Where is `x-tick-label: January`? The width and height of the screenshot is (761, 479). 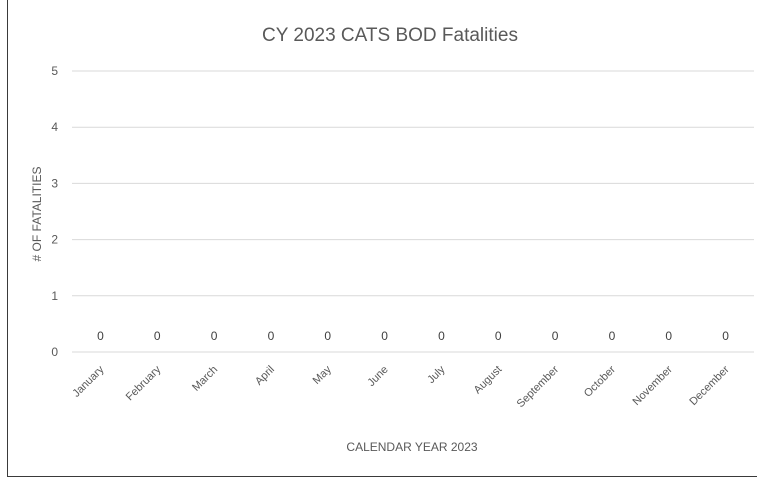 x-tick-label: January is located at coordinates (88, 381).